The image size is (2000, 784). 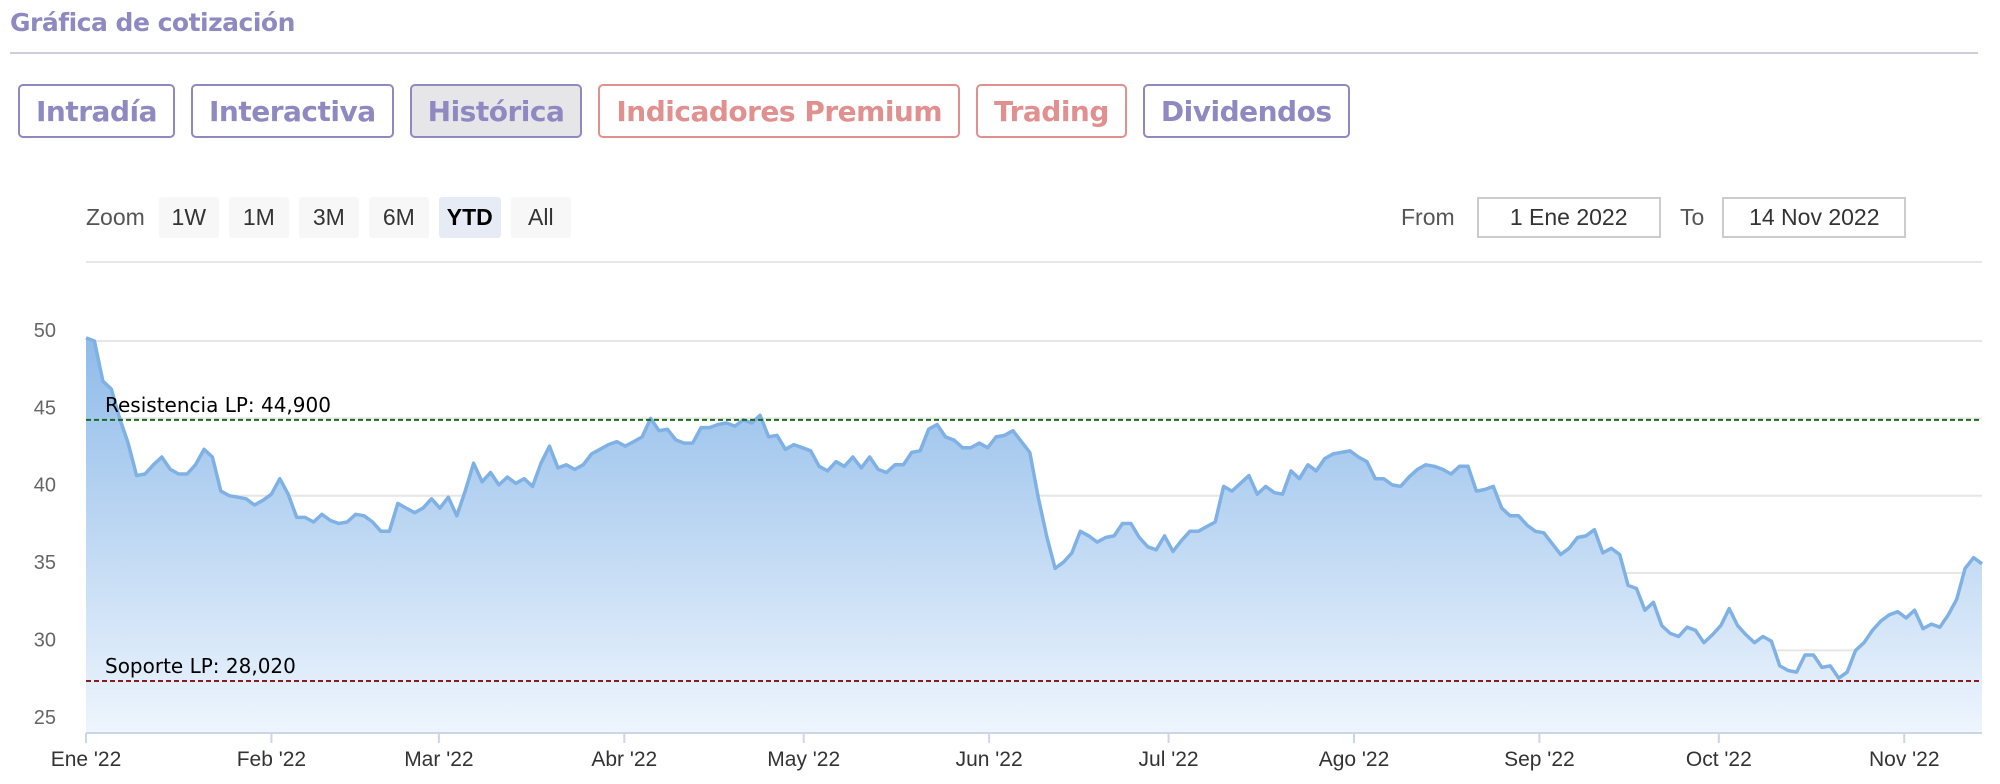 I want to click on x-tick-label: Abr '22, so click(x=624, y=759).